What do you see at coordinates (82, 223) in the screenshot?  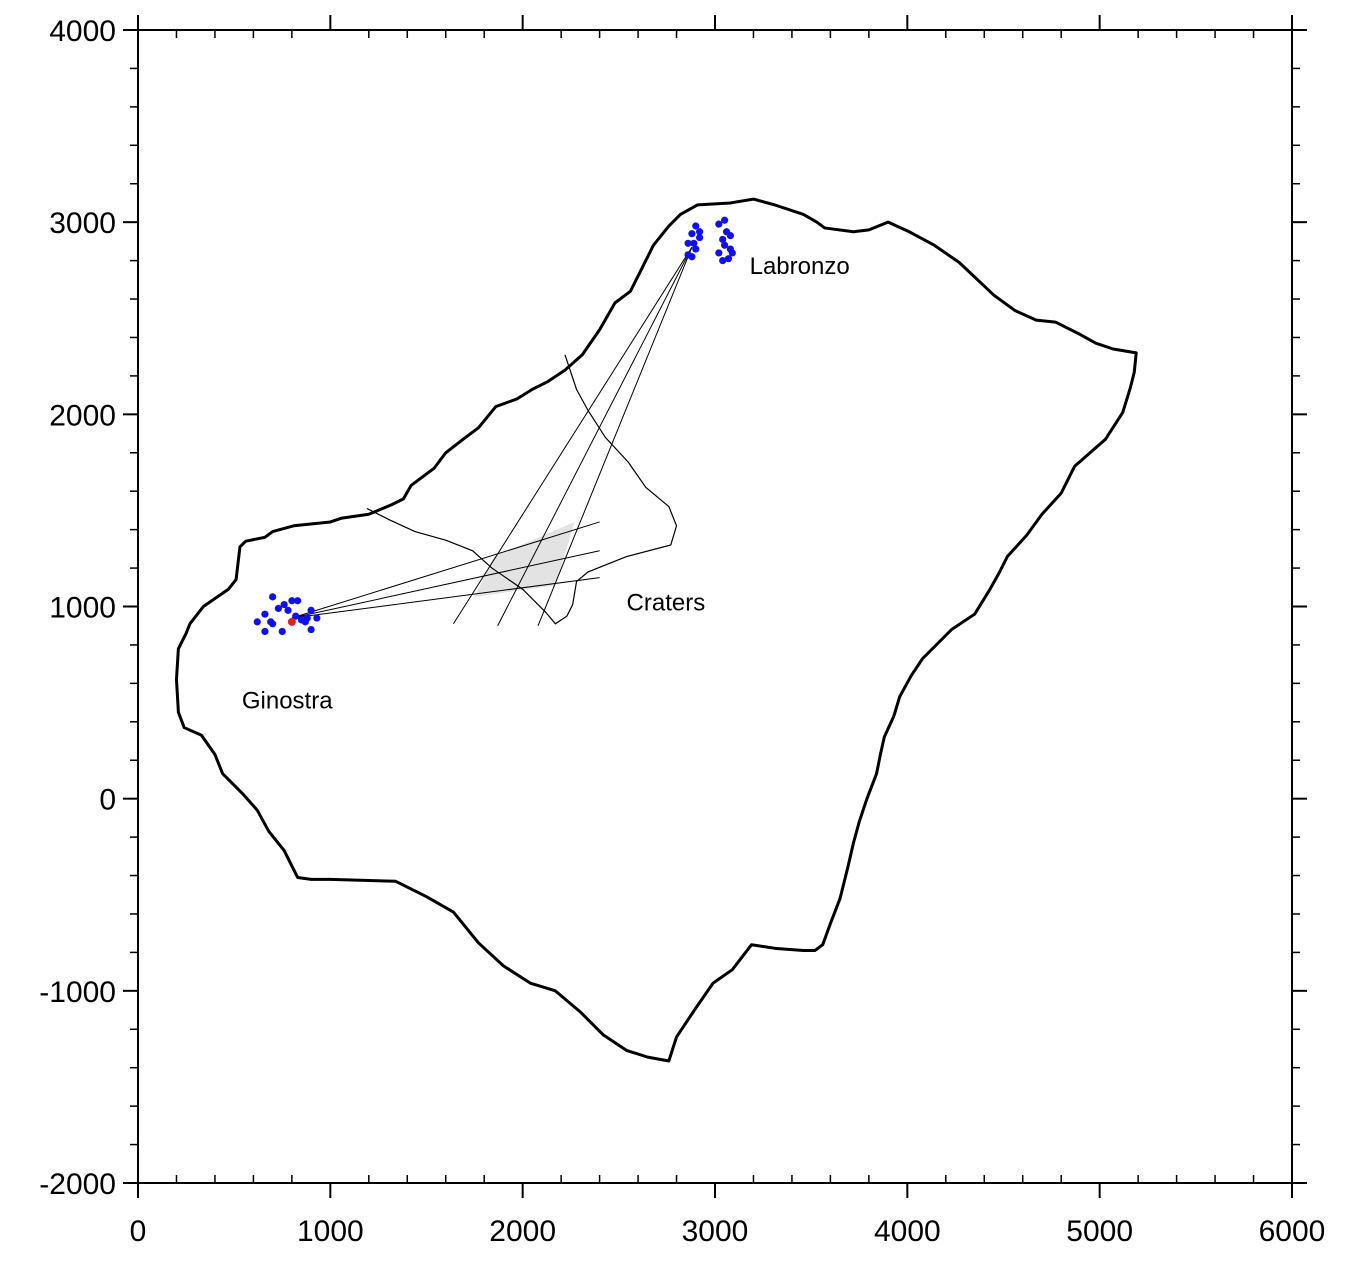 I see `y-tick-label: 3000` at bounding box center [82, 223].